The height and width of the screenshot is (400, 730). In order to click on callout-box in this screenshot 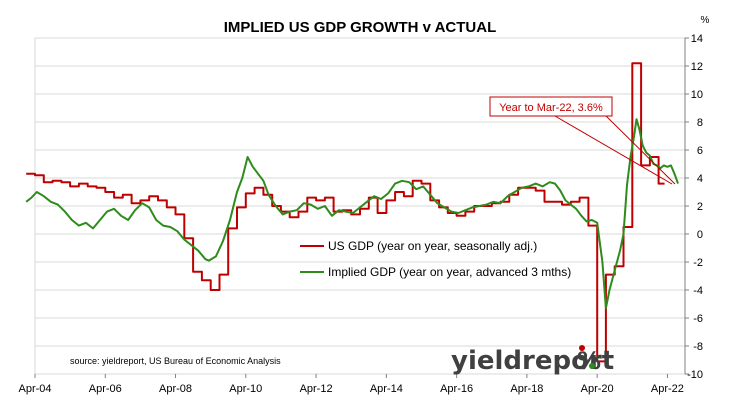, I will do `click(551, 106)`.